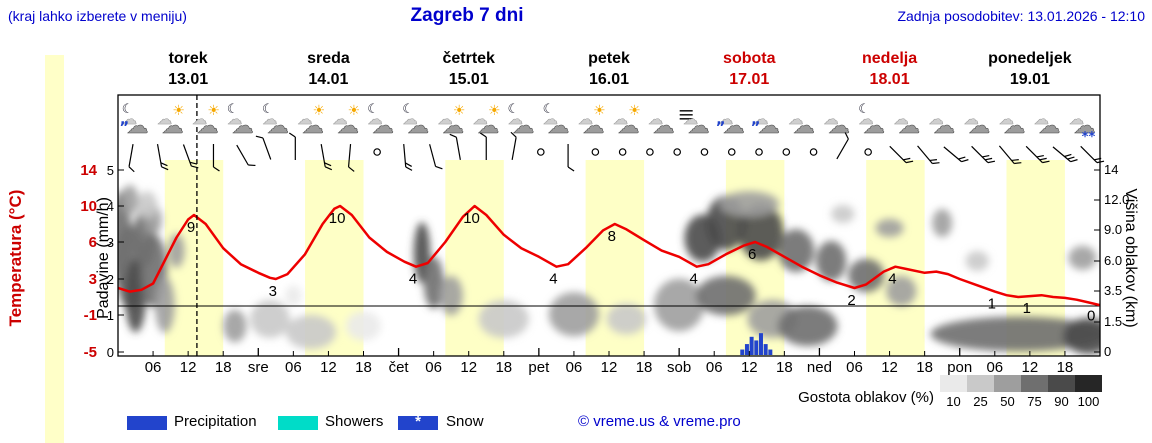 This screenshot has height=443, width=1152. What do you see at coordinates (1116, 260) in the screenshot?
I see `cloud-height-tick-labels: 14 12.0 9.0 6.0 3.5 1.5 0` at bounding box center [1116, 260].